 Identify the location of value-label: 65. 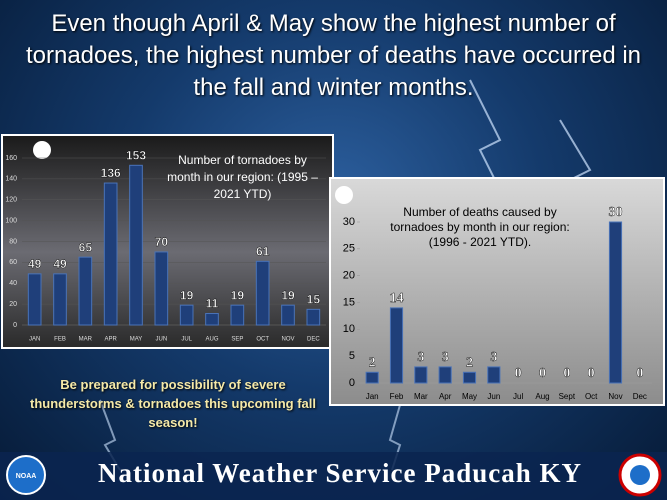
(86, 247).